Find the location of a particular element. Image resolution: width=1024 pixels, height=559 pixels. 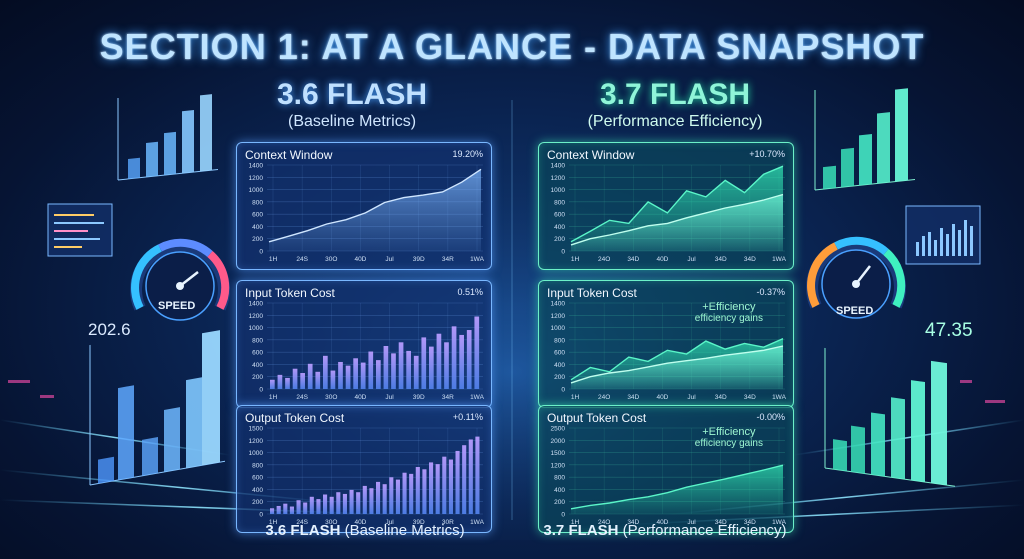

x-tick-label: 34R is located at coordinates (448, 259).